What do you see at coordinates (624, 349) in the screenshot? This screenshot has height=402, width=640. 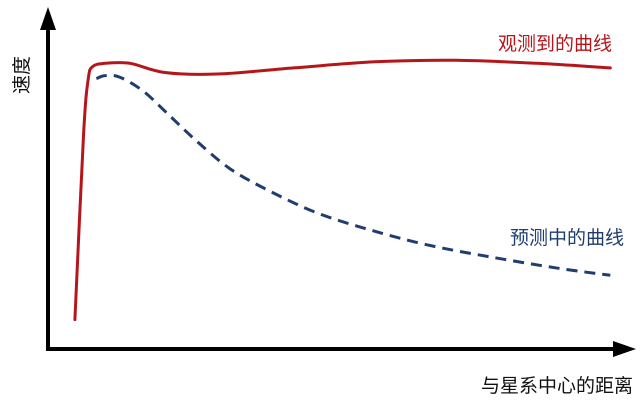 I see `x-axis-arrow` at bounding box center [624, 349].